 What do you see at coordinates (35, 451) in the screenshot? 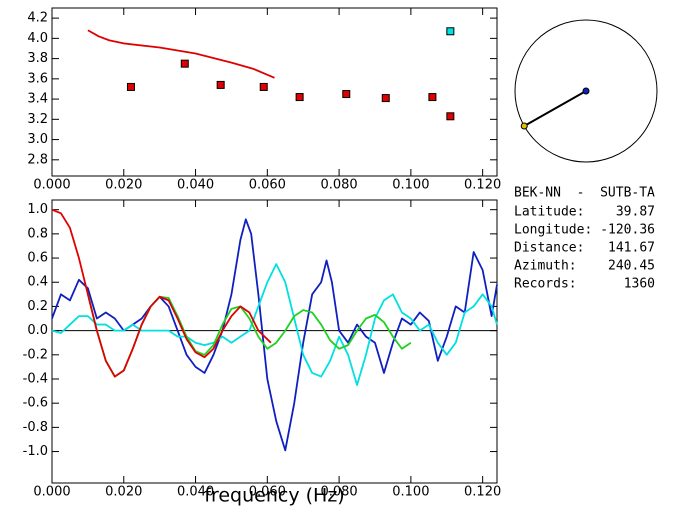
I see `y-tick-label: -1.0` at bounding box center [35, 451].